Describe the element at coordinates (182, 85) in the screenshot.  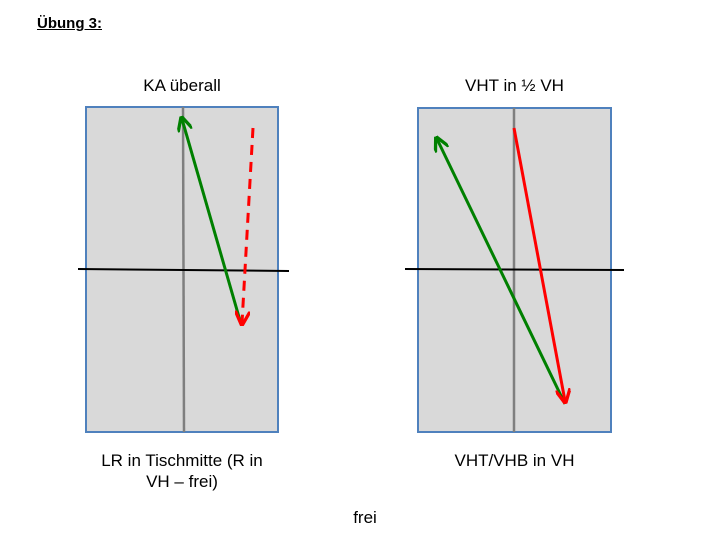
I see `left-table-top-label: KA überall` at that location.